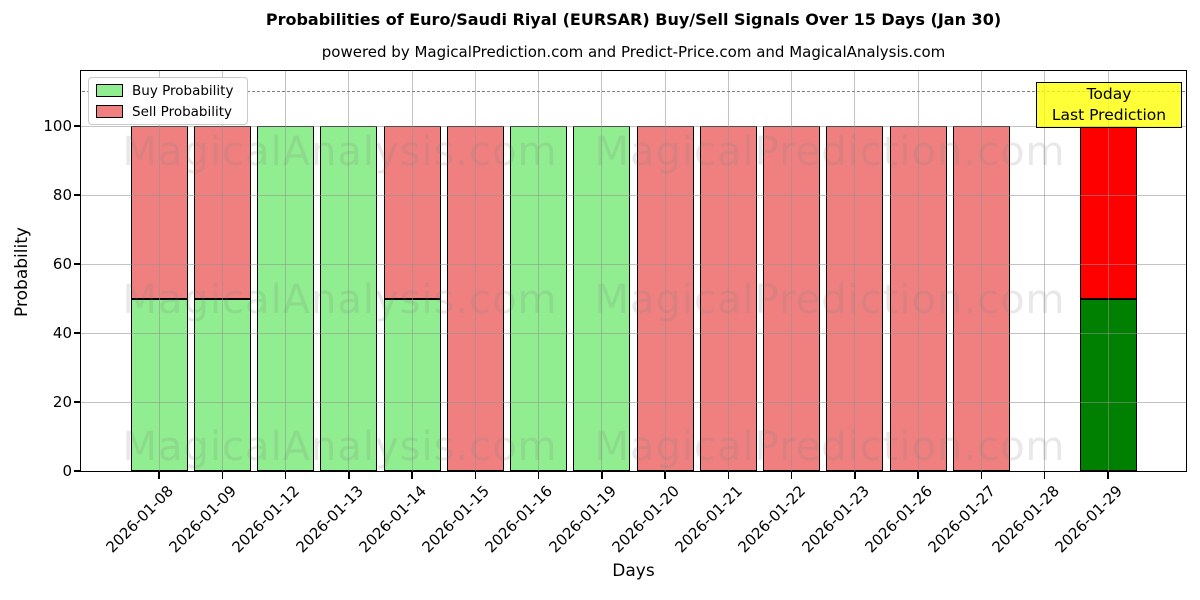 The image size is (1200, 600). I want to click on legend-item-sell: Sell Probability, so click(168, 112).